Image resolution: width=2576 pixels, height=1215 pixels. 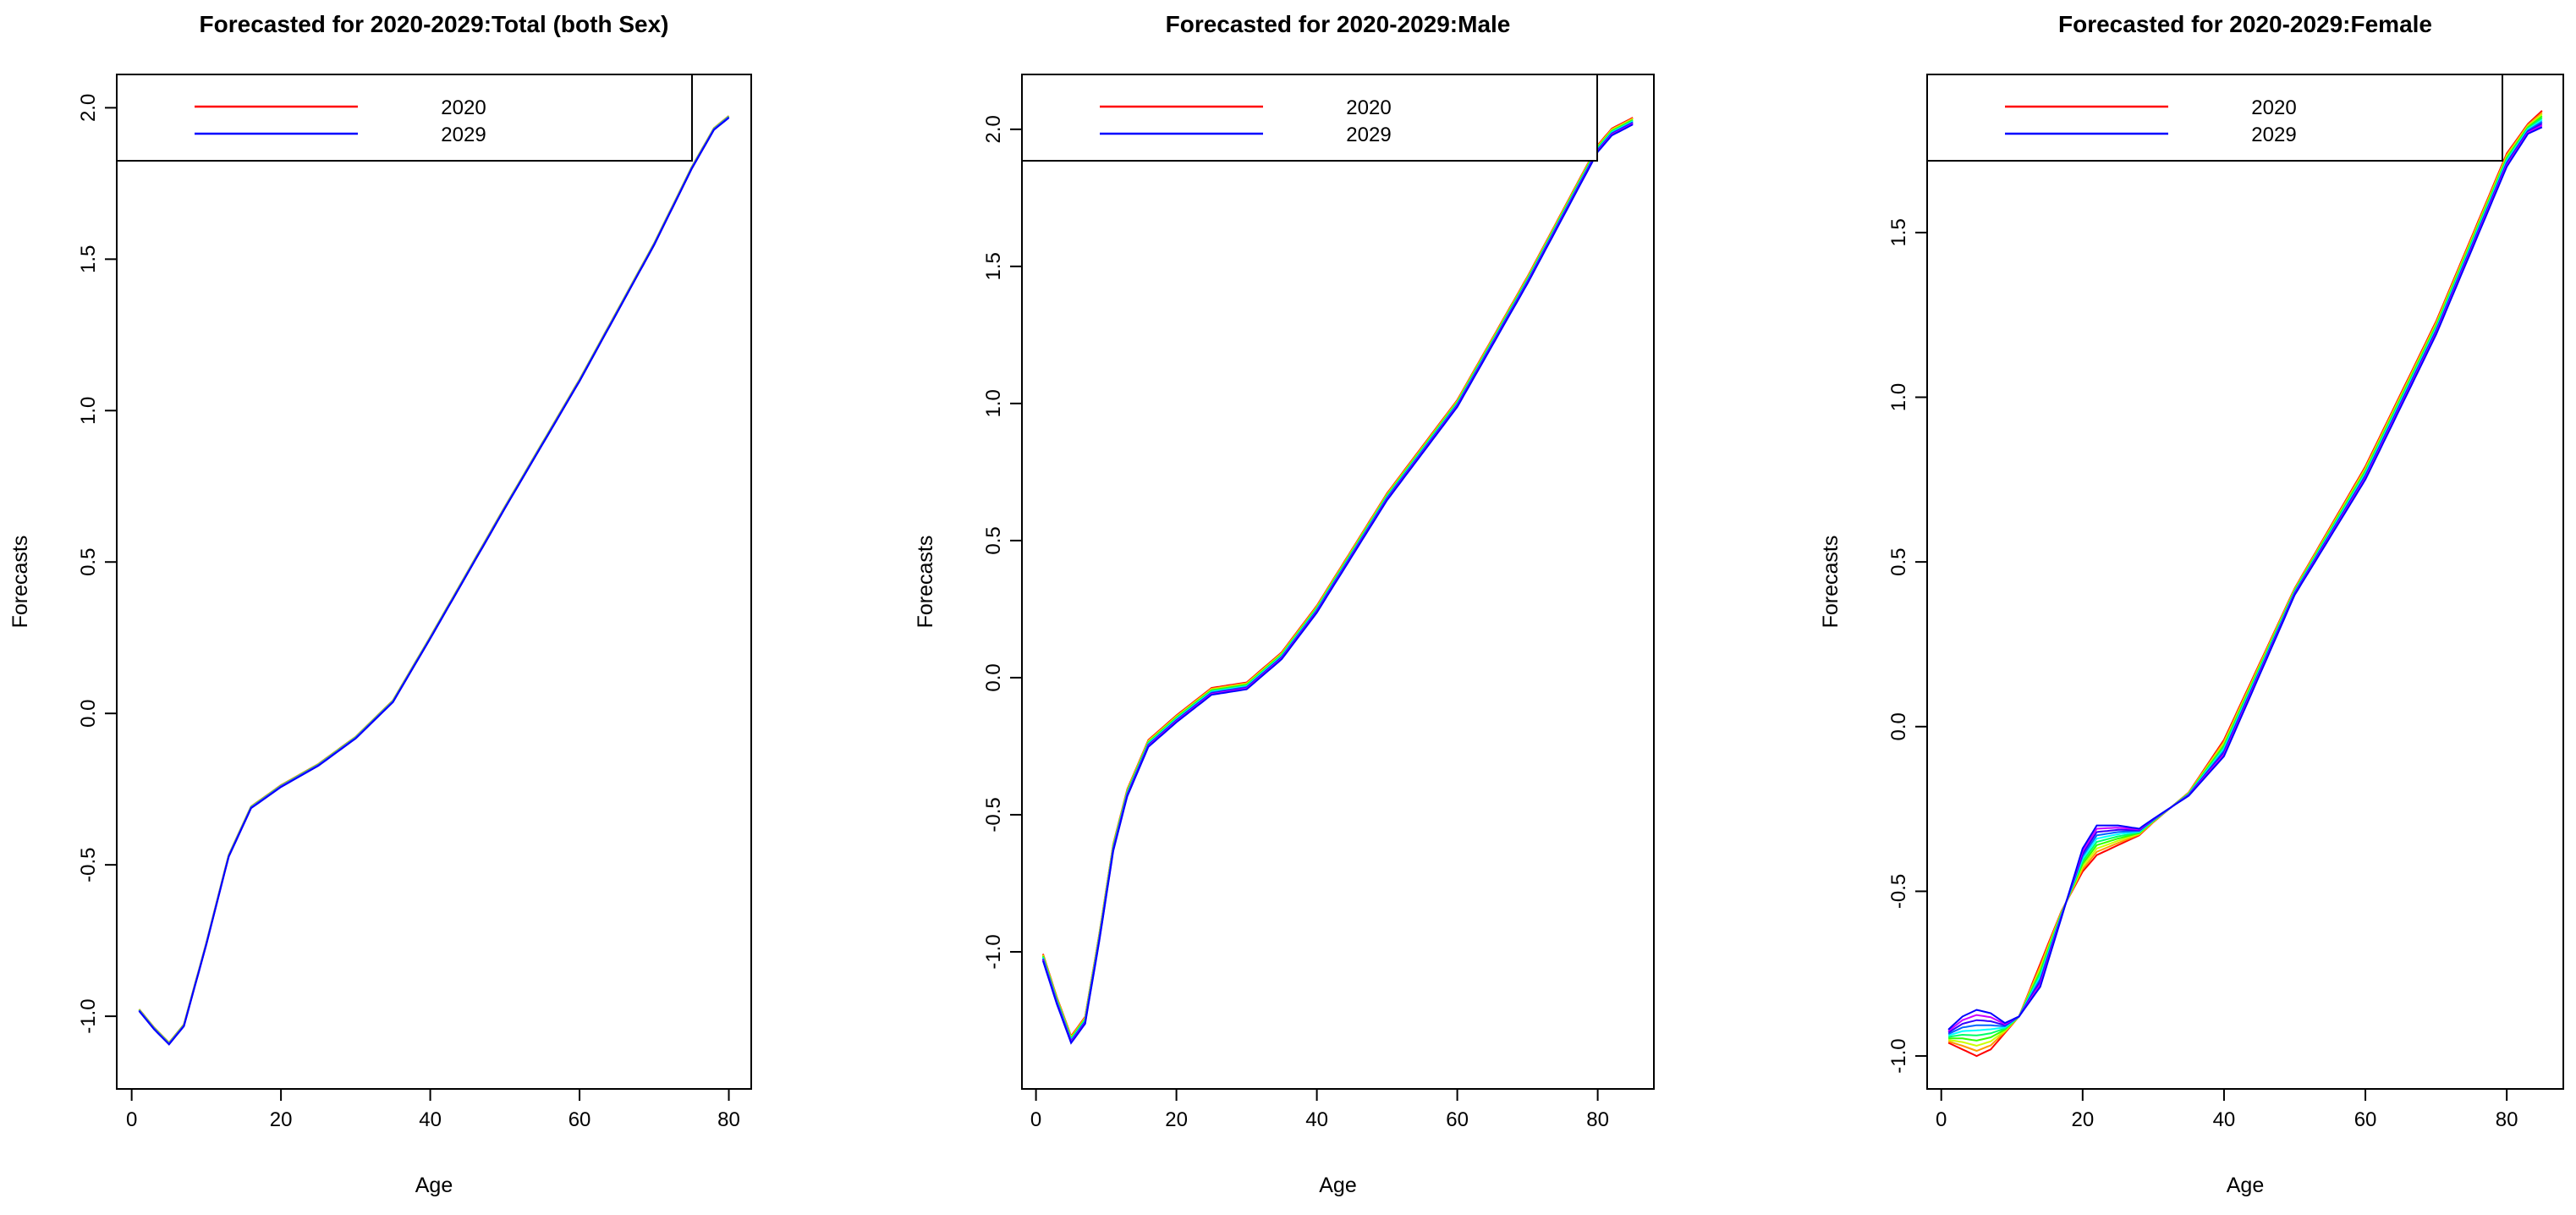 What do you see at coordinates (1338, 24) in the screenshot?
I see `chart-title: Forecasted for 2020-2029:Male` at bounding box center [1338, 24].